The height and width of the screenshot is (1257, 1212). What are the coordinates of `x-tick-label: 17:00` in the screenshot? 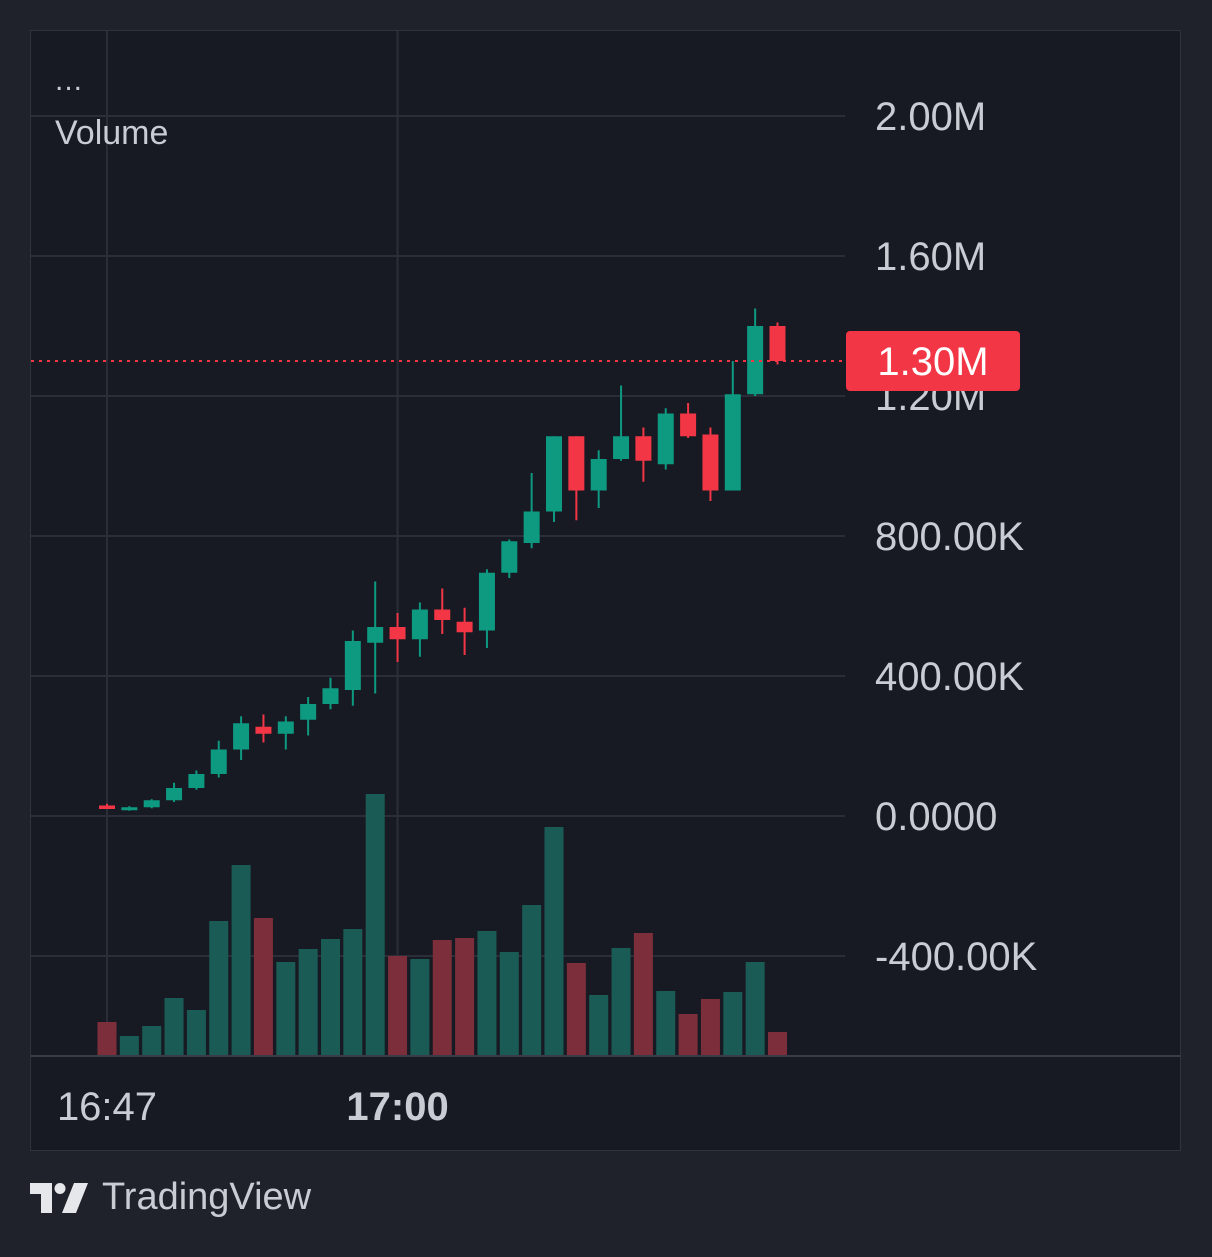 It's located at (397, 1107).